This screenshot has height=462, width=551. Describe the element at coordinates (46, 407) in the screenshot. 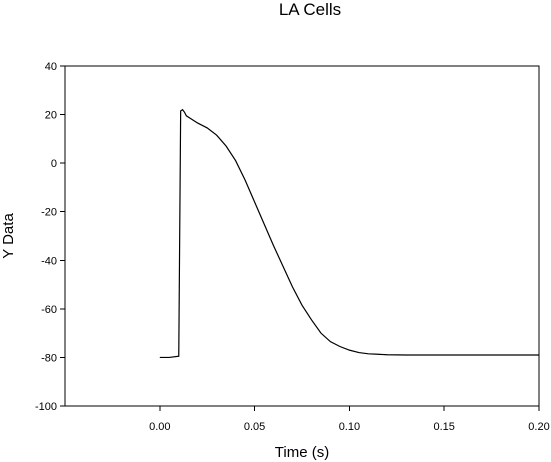

I see `y-tick-label: -100` at that location.